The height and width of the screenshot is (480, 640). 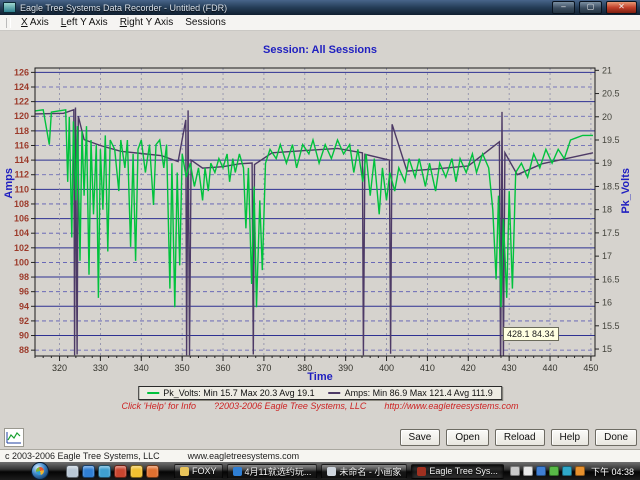 I want to click on svg-text: 108, so click(x=21, y=204).